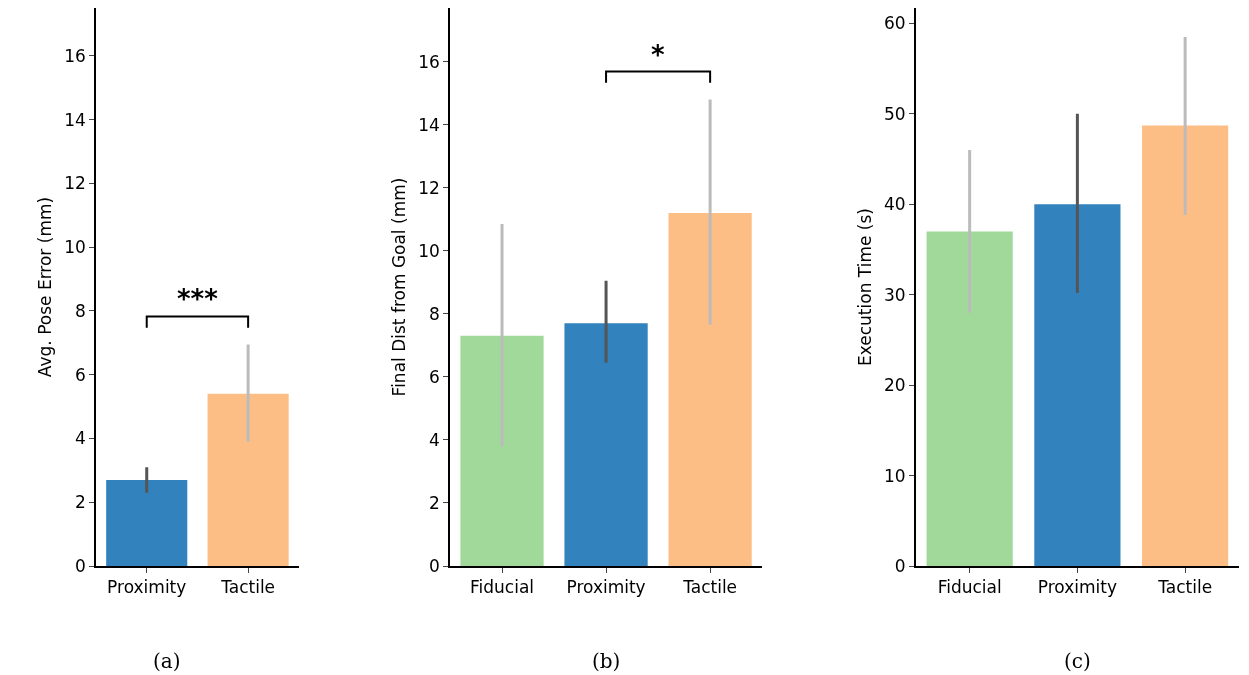  Describe the element at coordinates (399, 287) in the screenshot. I see `y-axis-title: Final Dist from Goal (mm)` at that location.